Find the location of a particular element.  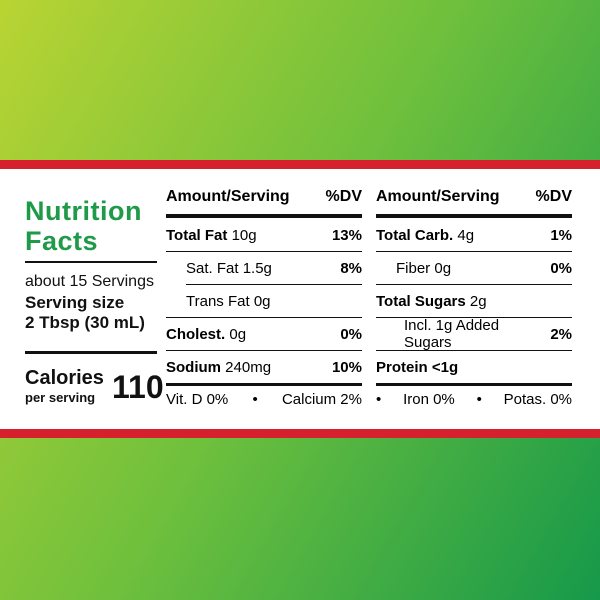

nutrient-name: Cholest. is located at coordinates (196, 334).